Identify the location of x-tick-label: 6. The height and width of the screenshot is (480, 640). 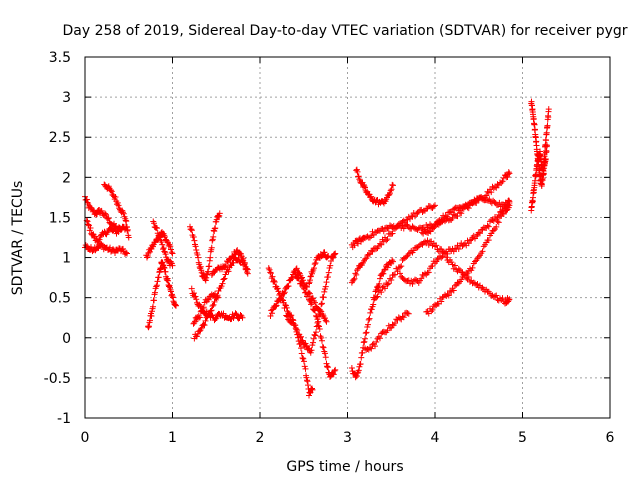
(610, 438).